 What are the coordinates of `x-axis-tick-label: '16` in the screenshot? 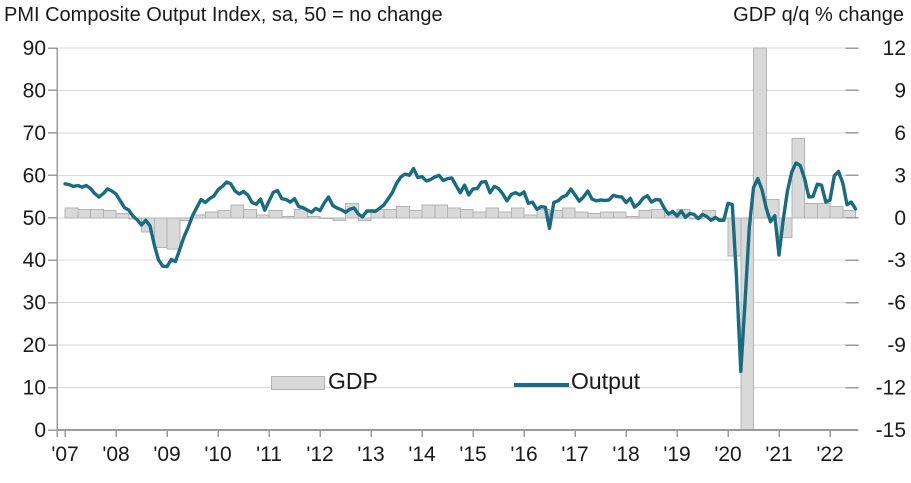 It's located at (523, 454).